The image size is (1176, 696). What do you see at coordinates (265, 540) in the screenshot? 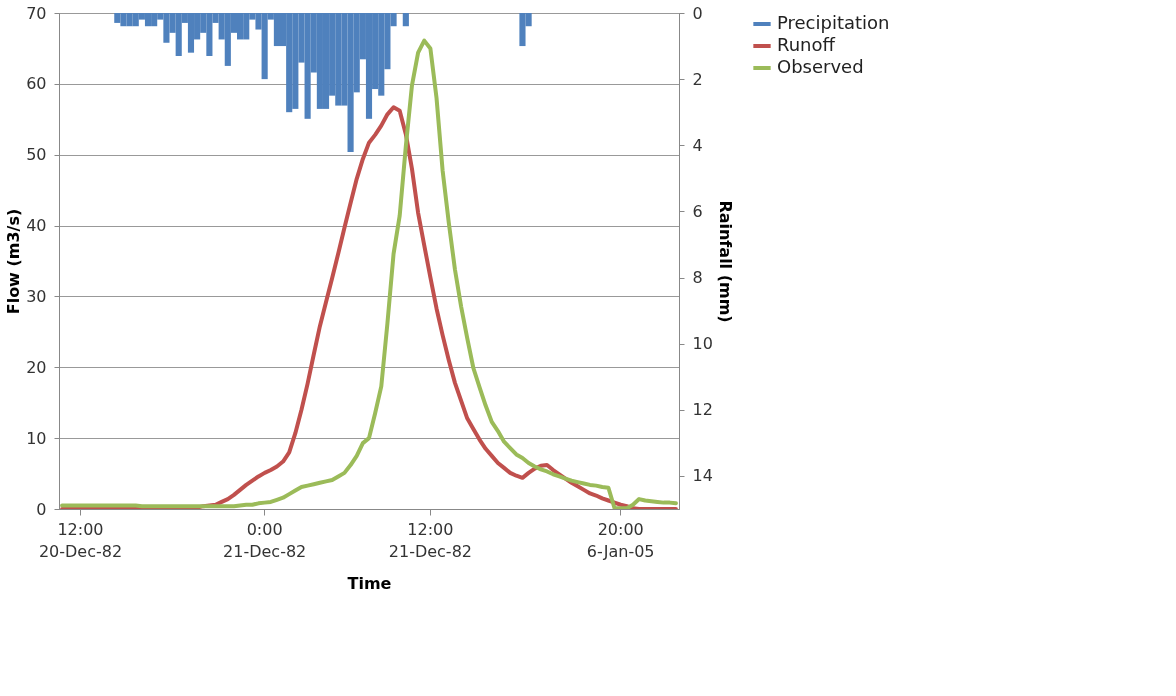
I see `x-tick-label: 0:00 21-Dec-82` at bounding box center [265, 540].